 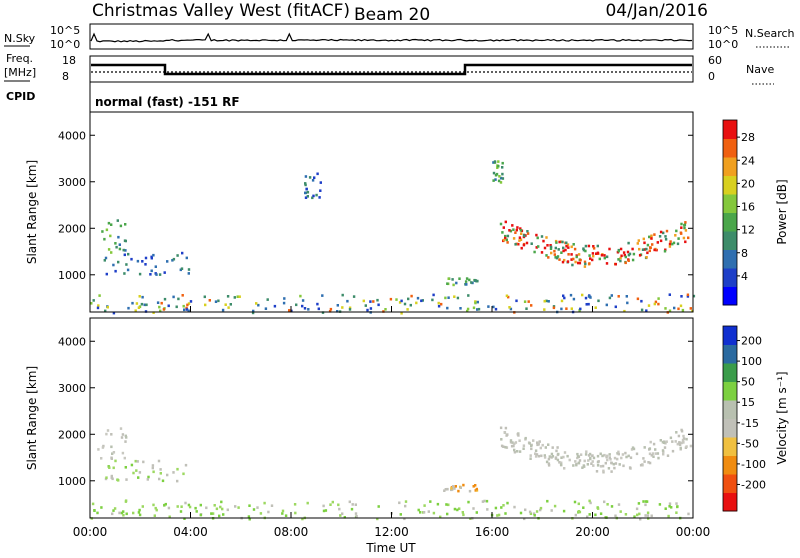 I want to click on nsky-trace, so click(x=391, y=37).